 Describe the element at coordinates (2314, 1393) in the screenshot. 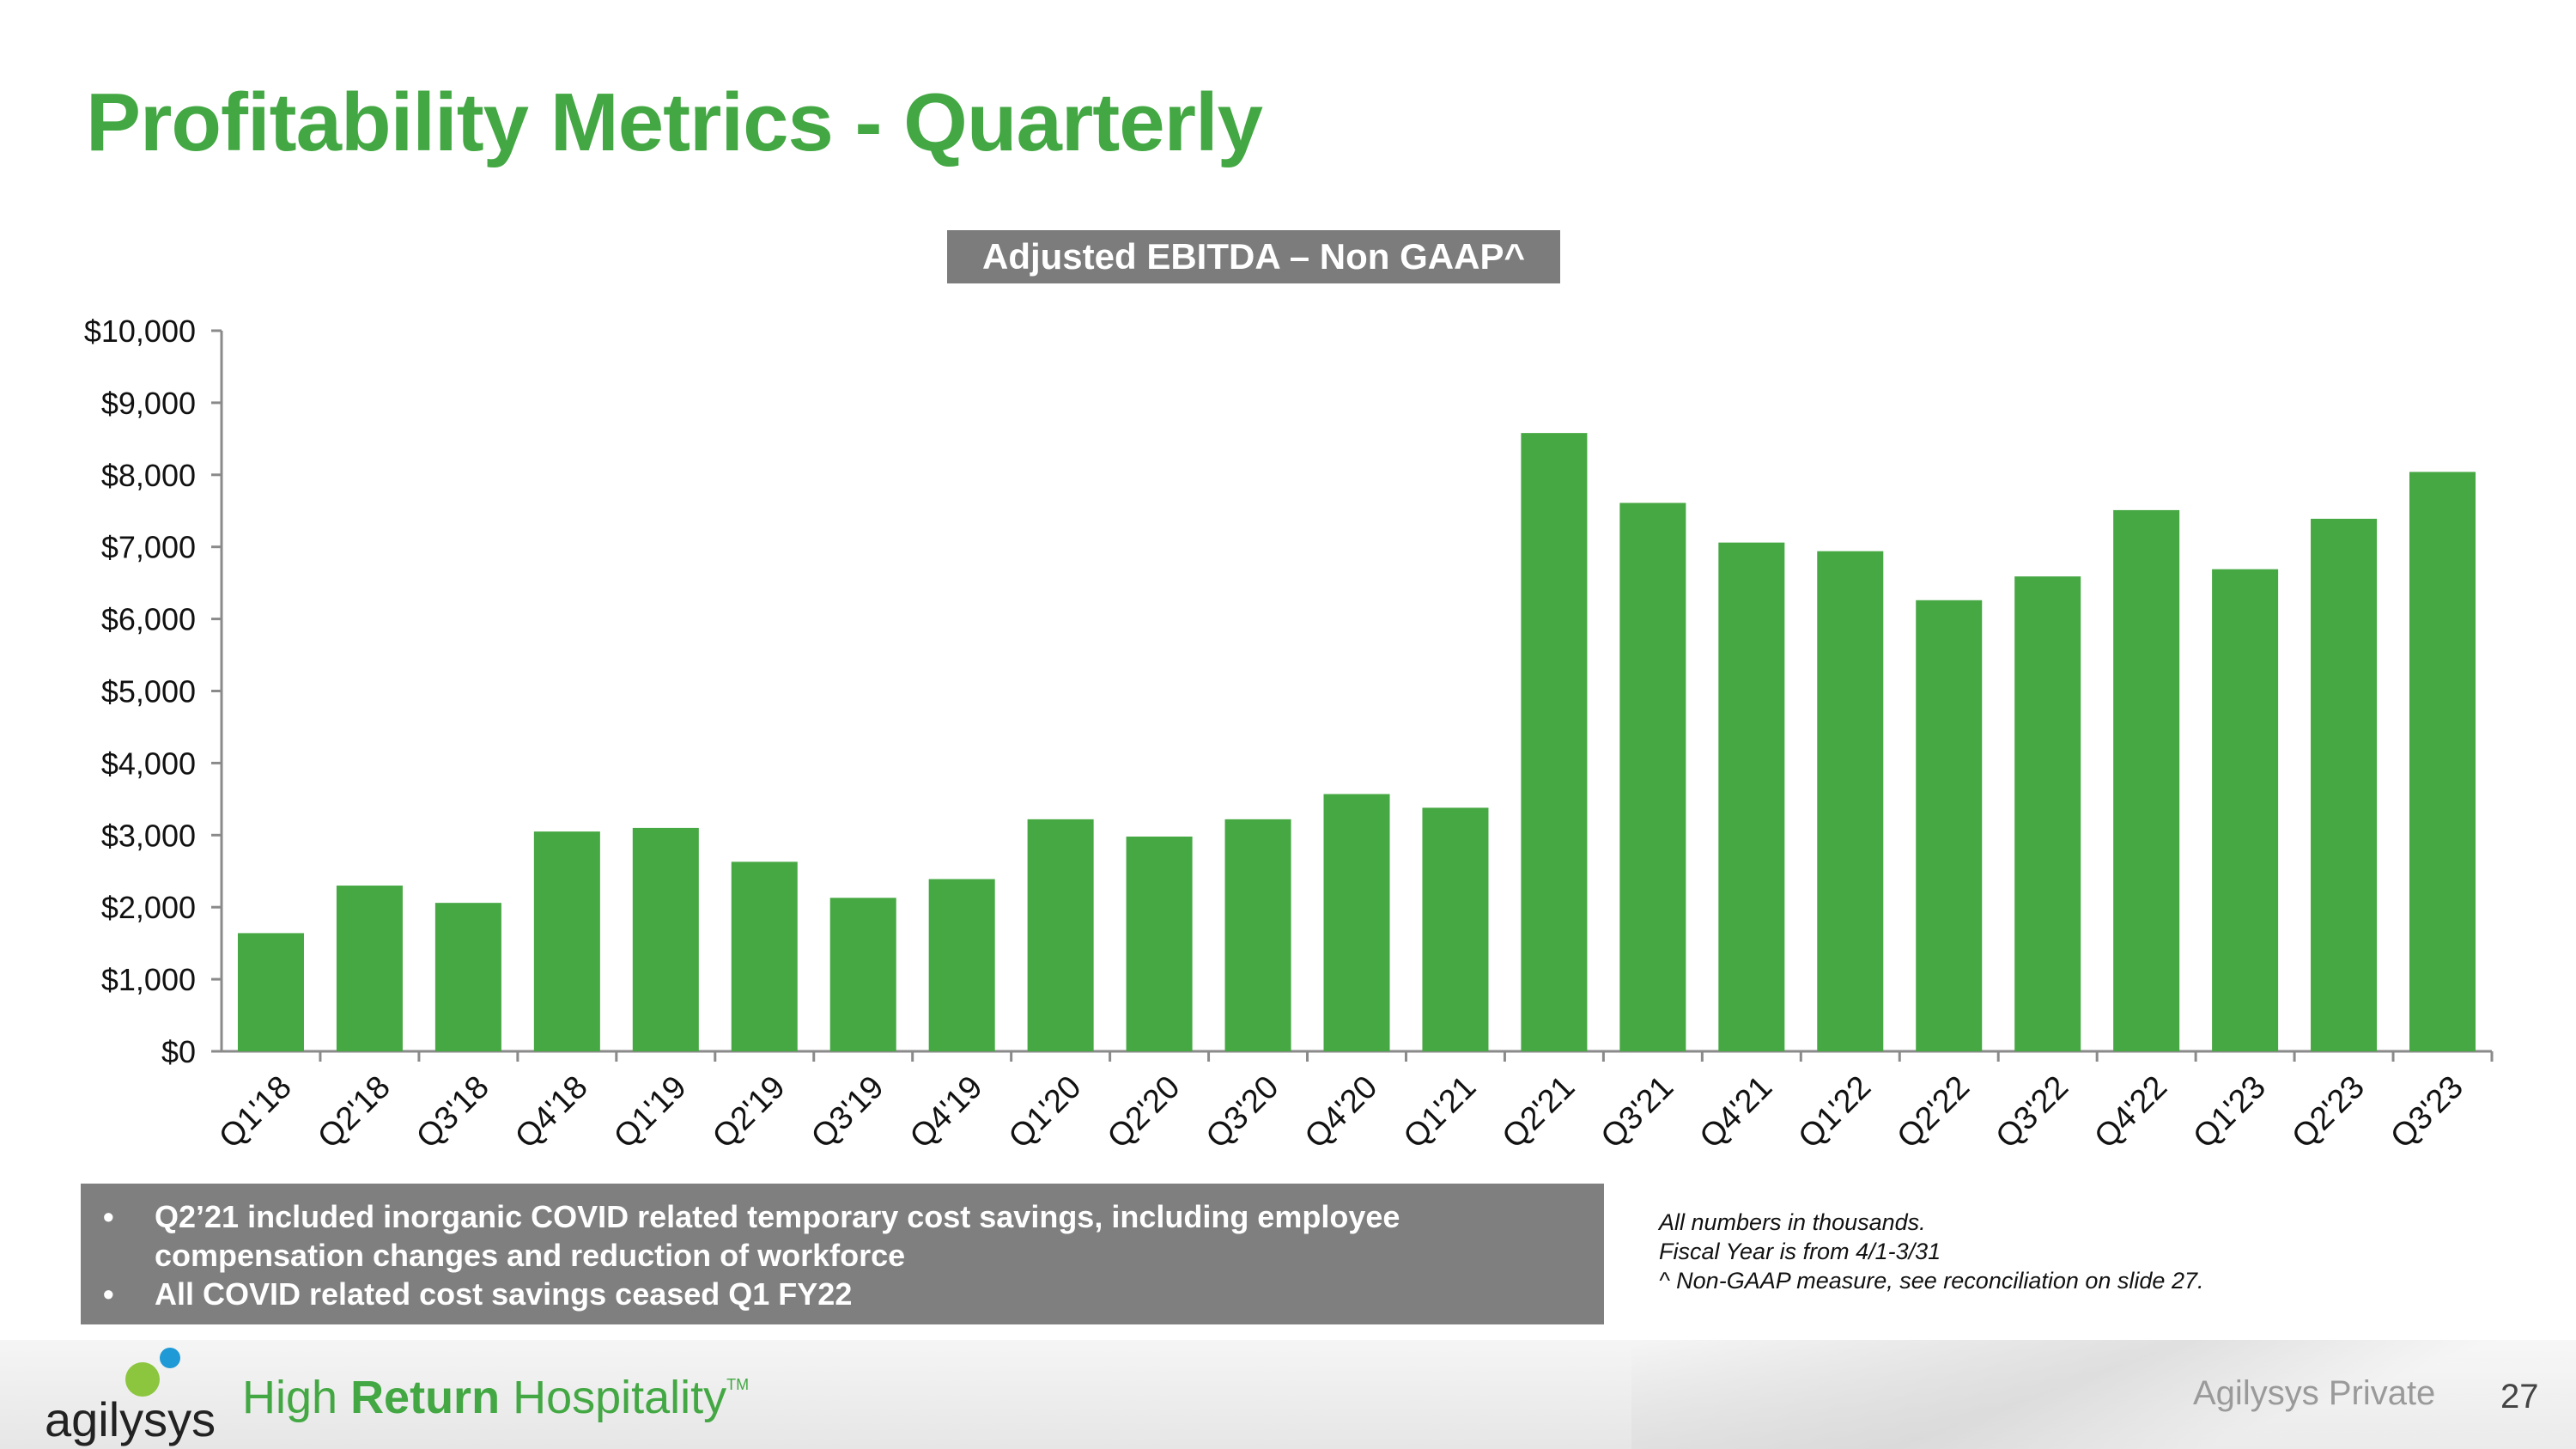

I see `private-label: Agilysys Private` at that location.